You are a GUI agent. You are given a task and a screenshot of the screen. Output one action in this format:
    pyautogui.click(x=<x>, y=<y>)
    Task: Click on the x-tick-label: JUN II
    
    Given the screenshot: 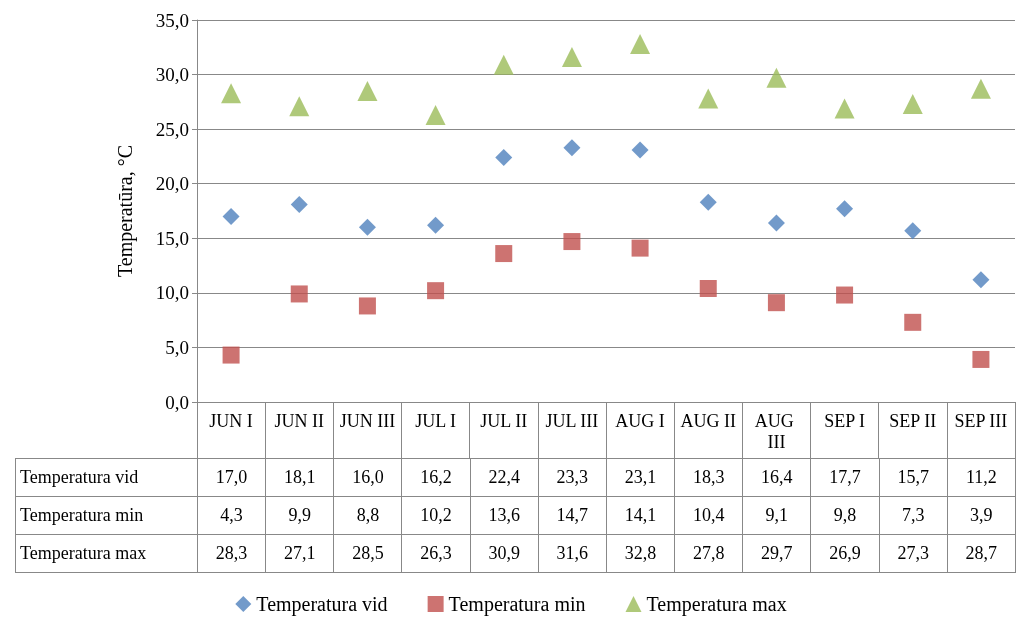 What is the action you would take?
    pyautogui.click(x=299, y=420)
    